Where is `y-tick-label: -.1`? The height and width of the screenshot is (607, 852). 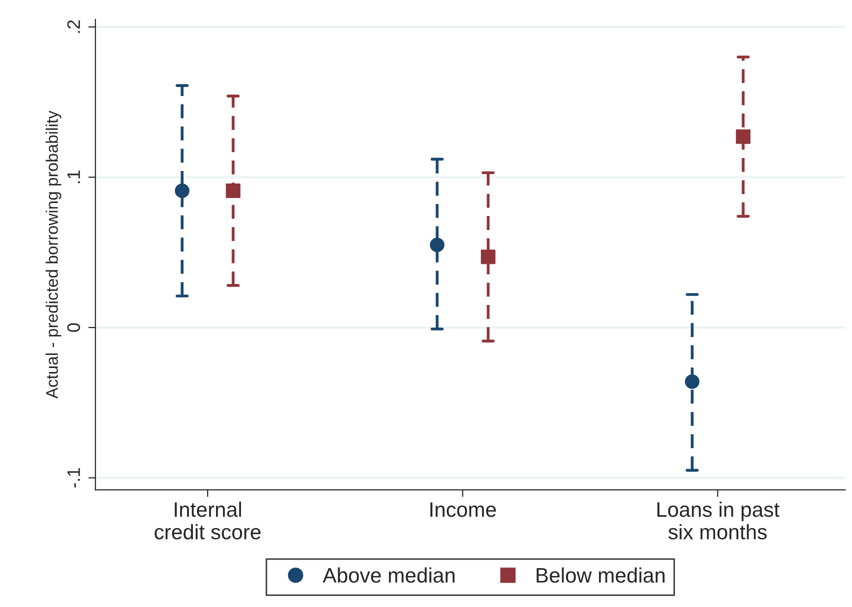 y-tick-label: -.1 is located at coordinates (73, 478).